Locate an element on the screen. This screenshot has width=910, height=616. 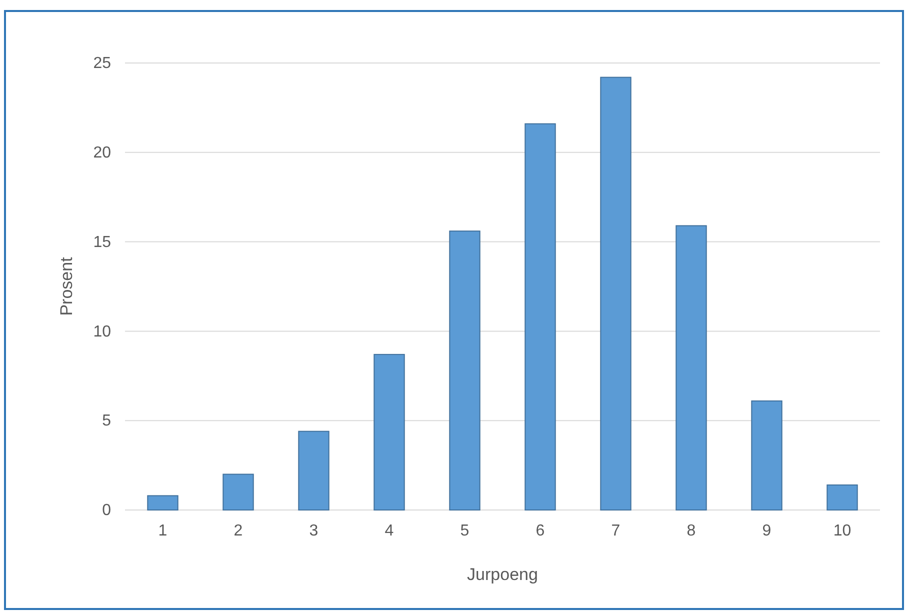
x-tick-label: 10 is located at coordinates (842, 531).